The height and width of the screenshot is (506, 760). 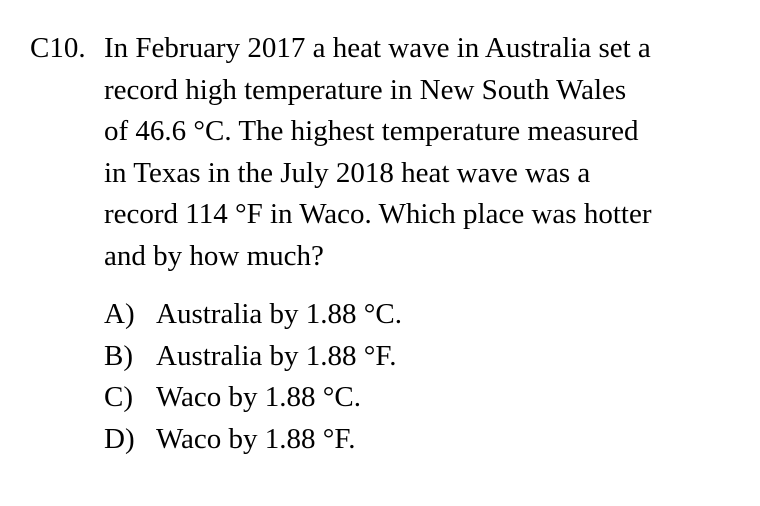 What do you see at coordinates (119, 314) in the screenshot?
I see `option-letter: A)` at bounding box center [119, 314].